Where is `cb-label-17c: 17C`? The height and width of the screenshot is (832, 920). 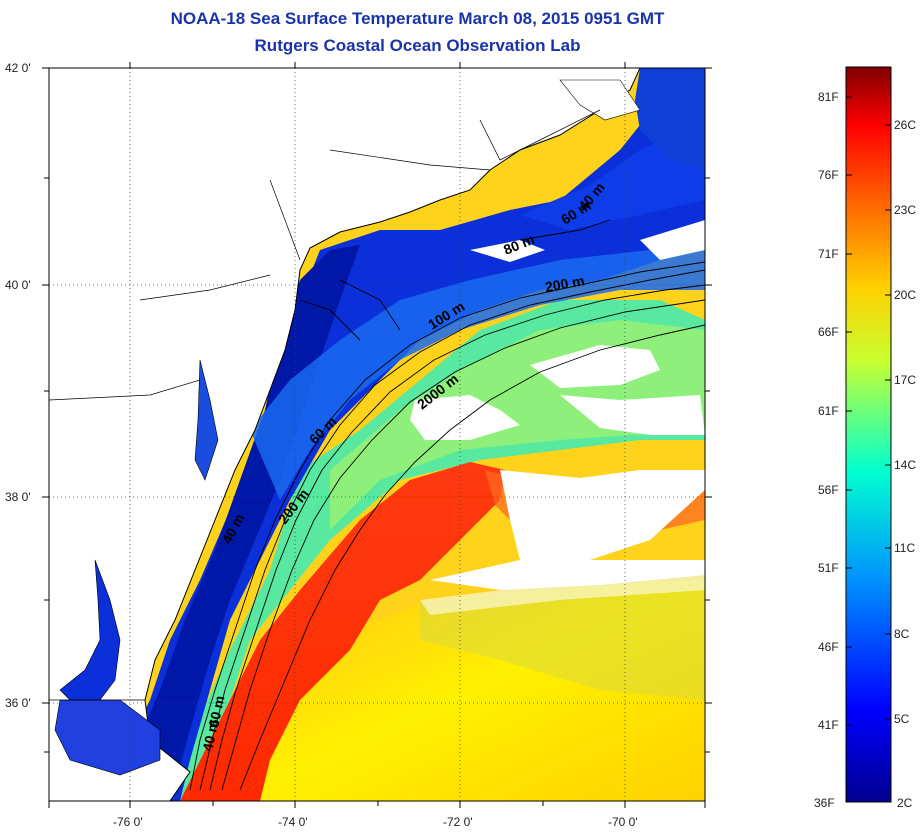
cb-label-17c: 17C is located at coordinates (905, 380).